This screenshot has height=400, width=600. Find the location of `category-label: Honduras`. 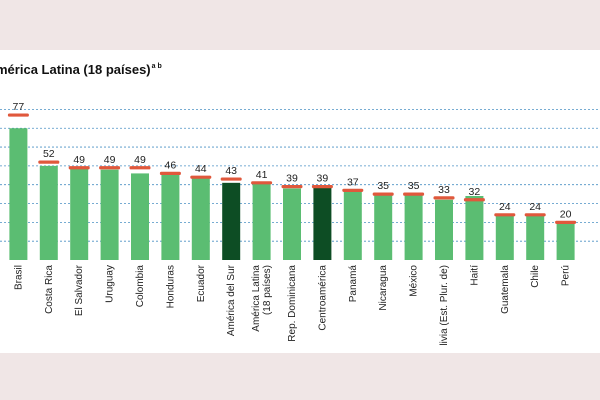

category-label: Honduras is located at coordinates (170, 286).